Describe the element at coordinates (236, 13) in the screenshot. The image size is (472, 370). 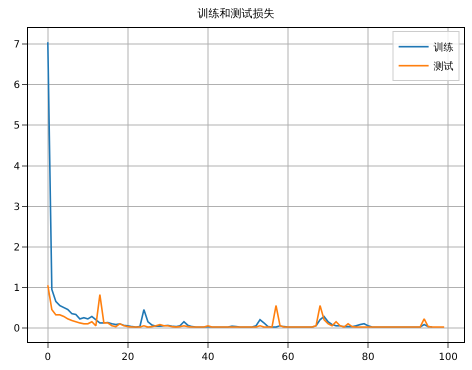
I see `chart-title: 训练和测试损失` at that location.